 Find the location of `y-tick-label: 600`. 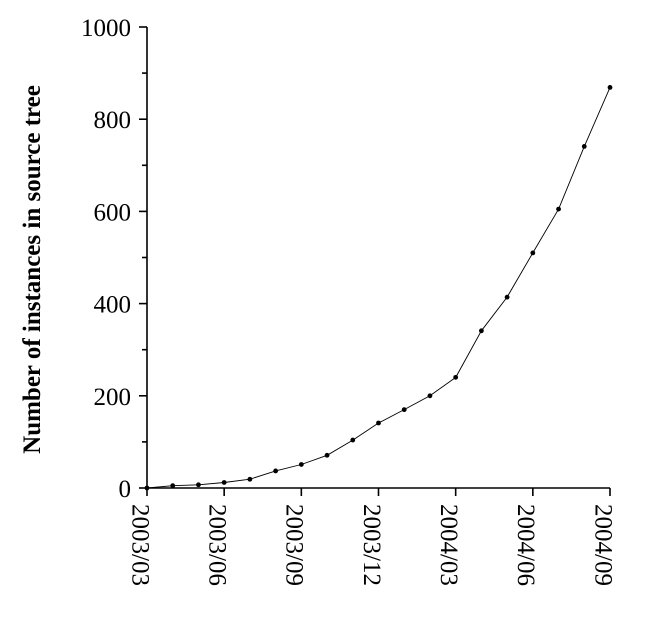

y-tick-label: 600 is located at coordinates (113, 212).